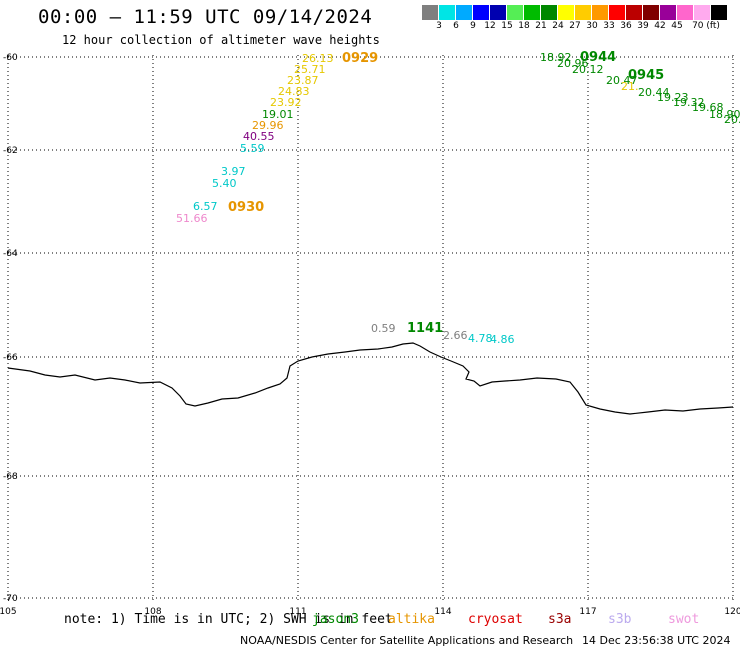 Image resolution: width=740 pixels, height=650 pixels. What do you see at coordinates (360, 58) in the screenshot?
I see `pass-time-label: 0929` at bounding box center [360, 58].